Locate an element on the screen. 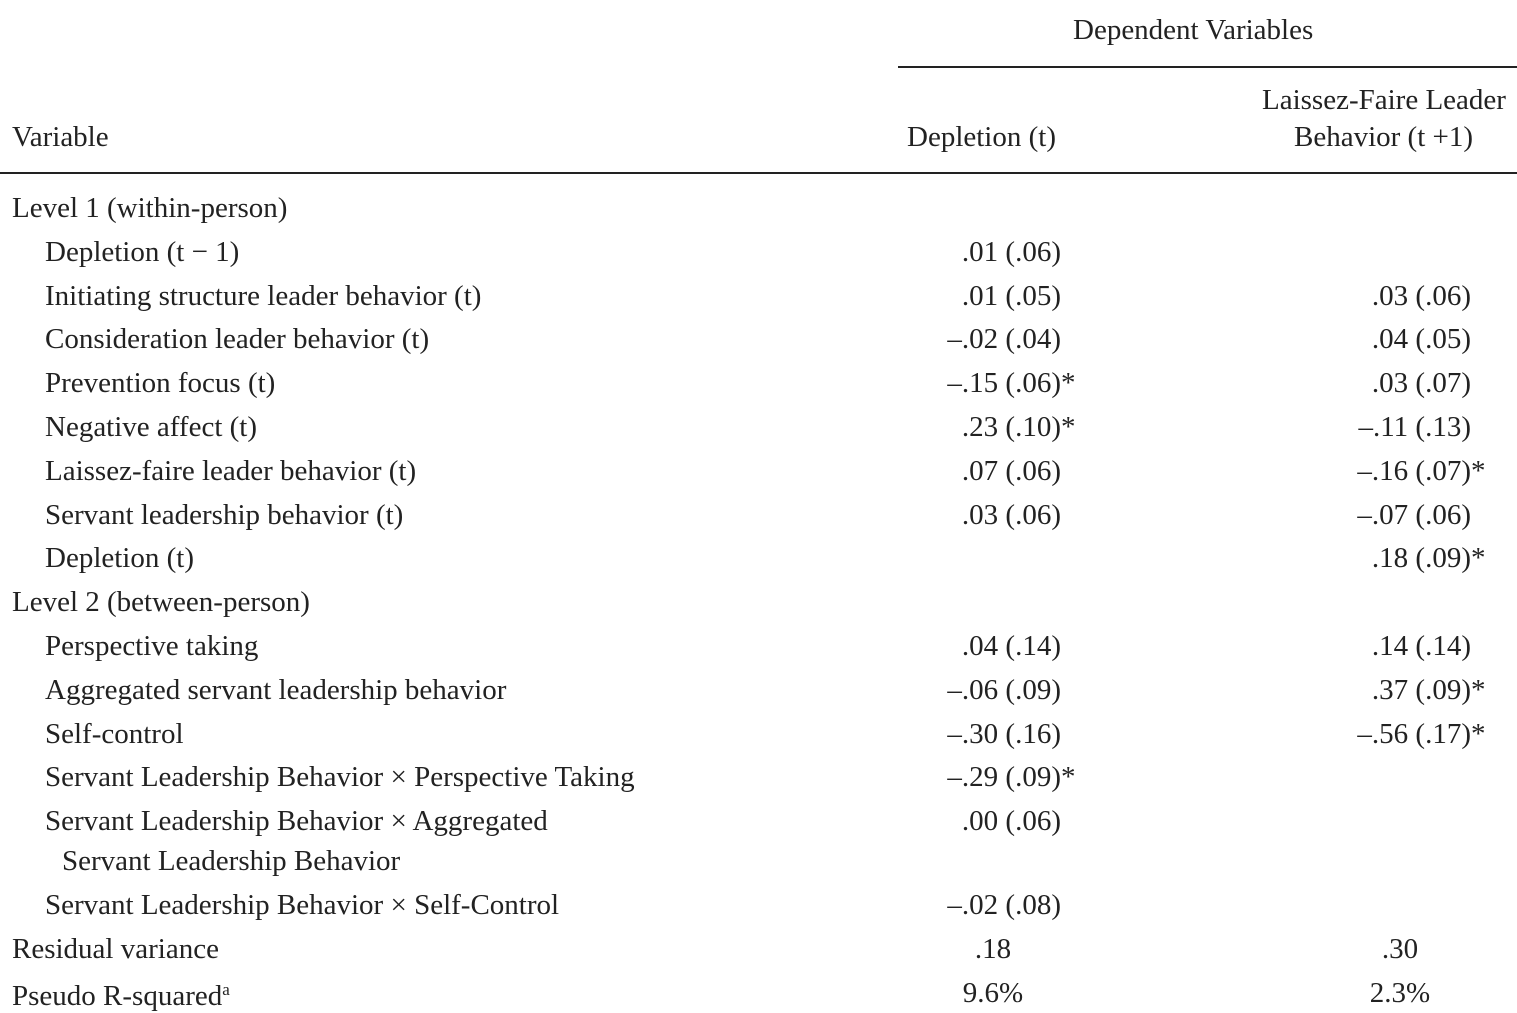  row-label: Self-control is located at coordinates (114, 733).